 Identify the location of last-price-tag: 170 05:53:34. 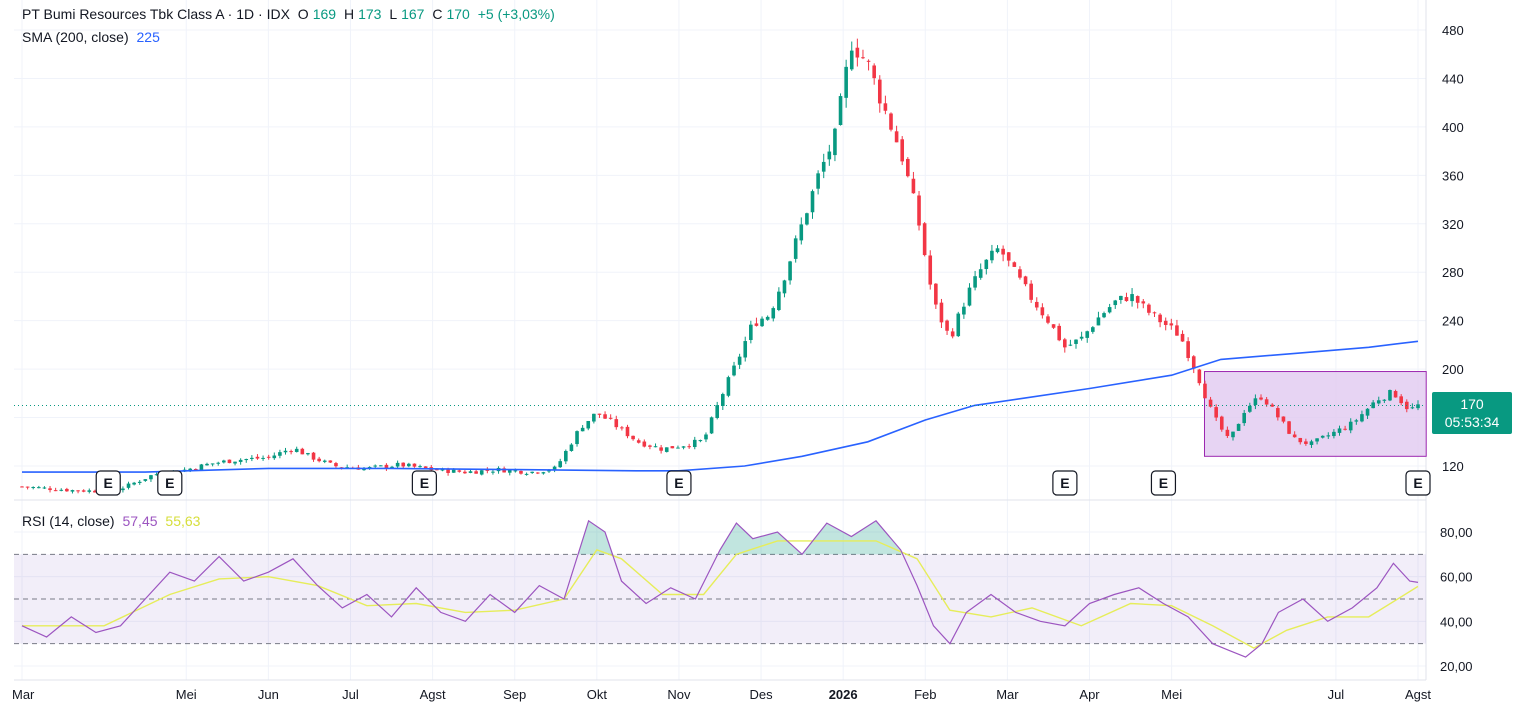
(1472, 413).